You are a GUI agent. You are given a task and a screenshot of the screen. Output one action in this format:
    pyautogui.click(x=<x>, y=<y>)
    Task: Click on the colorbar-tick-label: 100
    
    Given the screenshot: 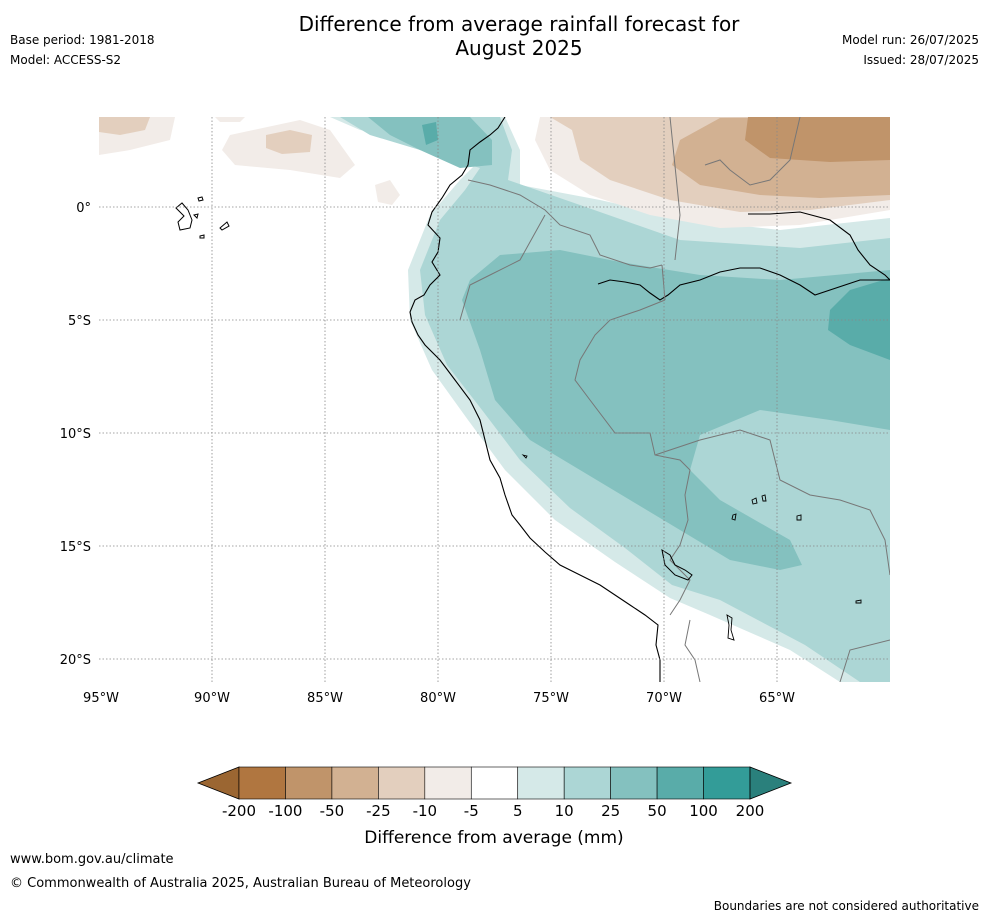 What is the action you would take?
    pyautogui.click(x=703, y=811)
    